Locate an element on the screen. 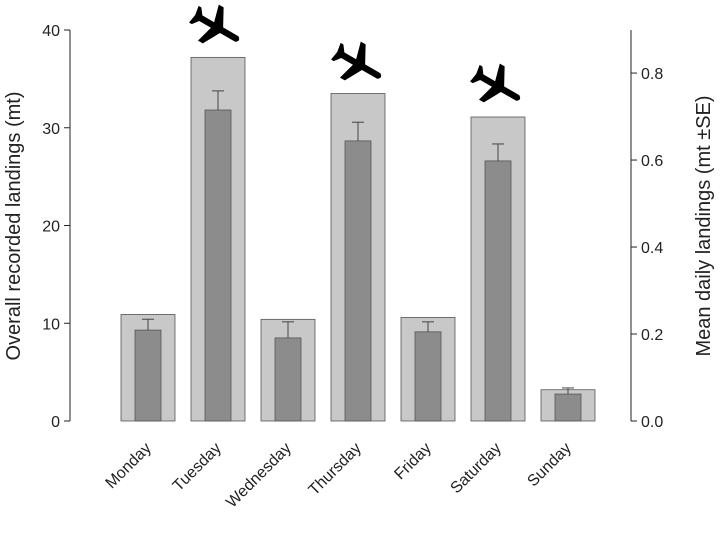  x-tick-label: Tuesday is located at coordinates (197, 467).